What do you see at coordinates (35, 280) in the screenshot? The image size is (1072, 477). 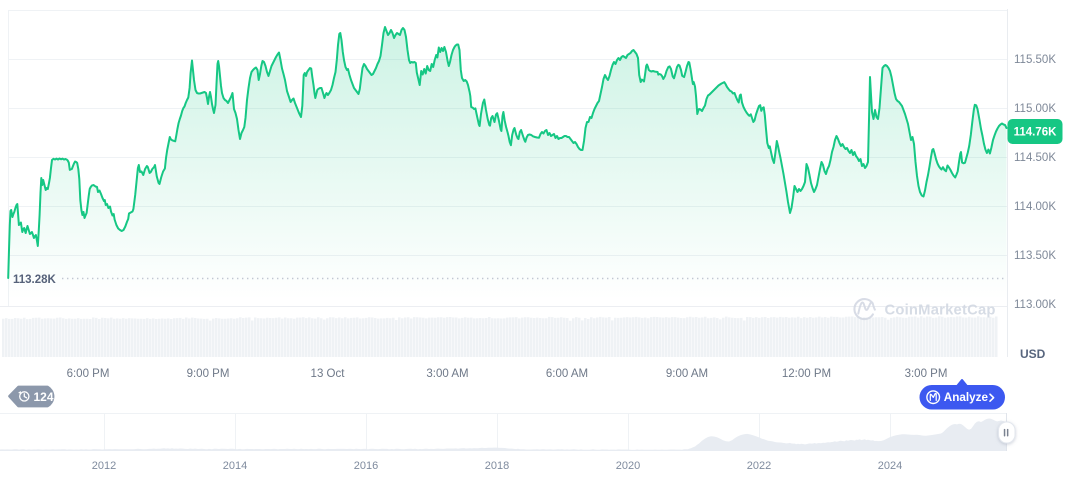 I see `svg-text: 113.28K` at bounding box center [35, 280].